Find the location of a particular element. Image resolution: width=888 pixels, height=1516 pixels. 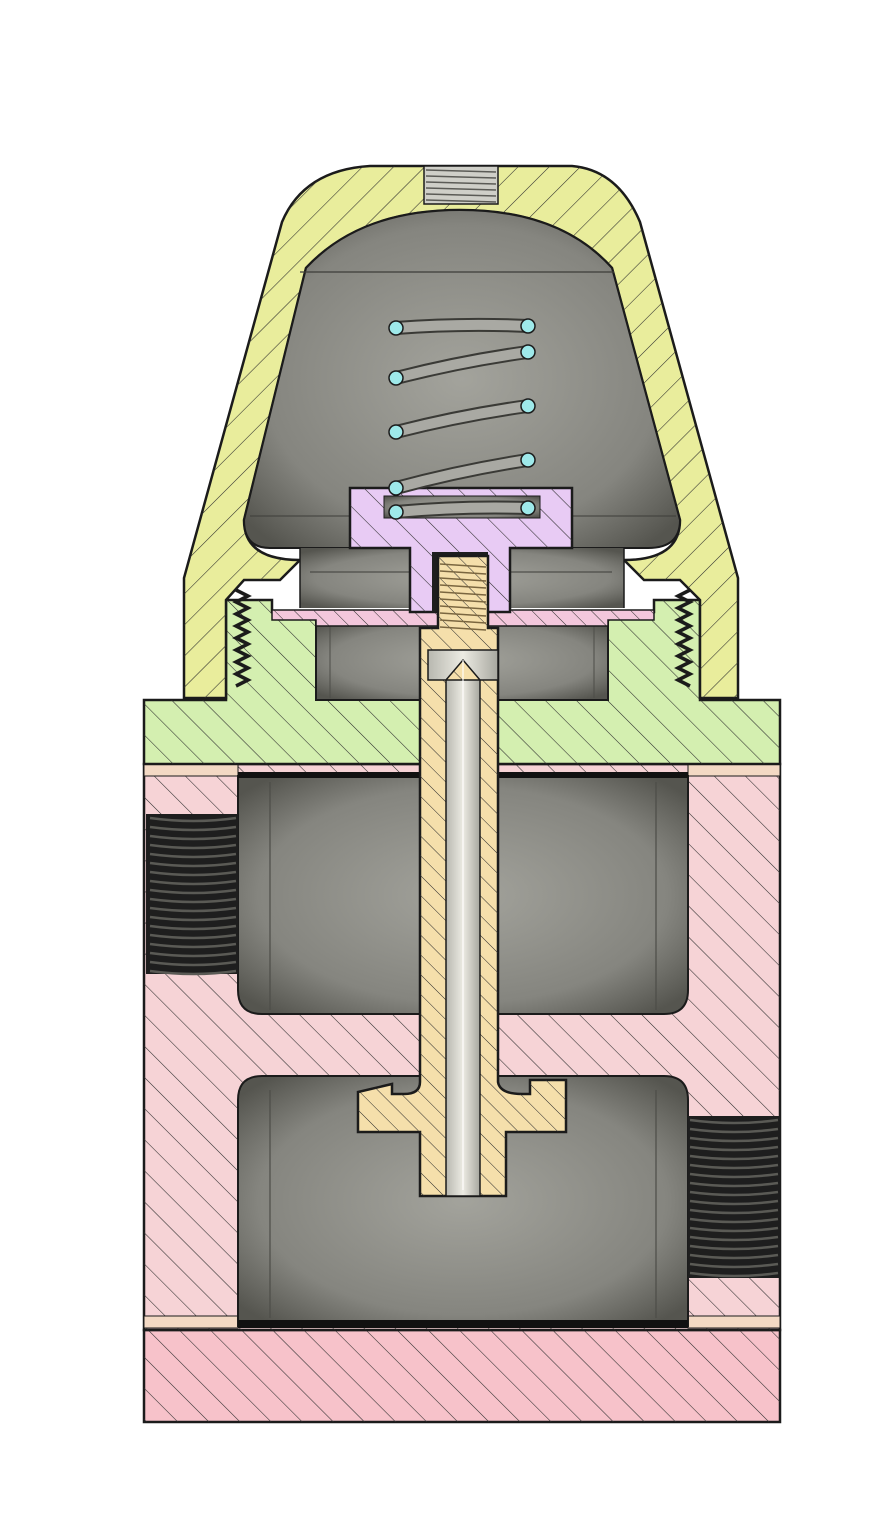

spring is located at coordinates (462, 418).